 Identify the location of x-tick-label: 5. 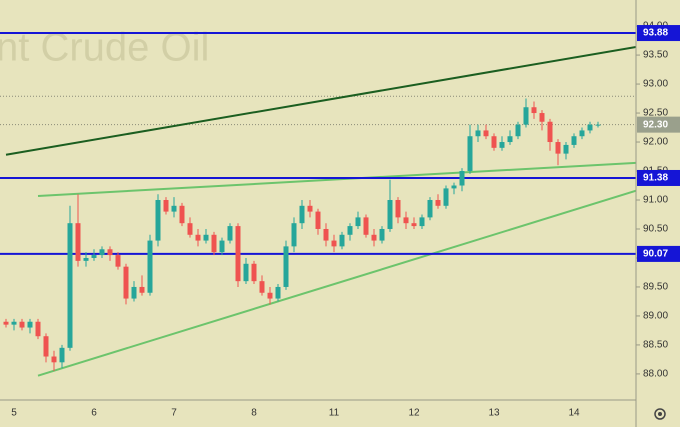
(14, 413).